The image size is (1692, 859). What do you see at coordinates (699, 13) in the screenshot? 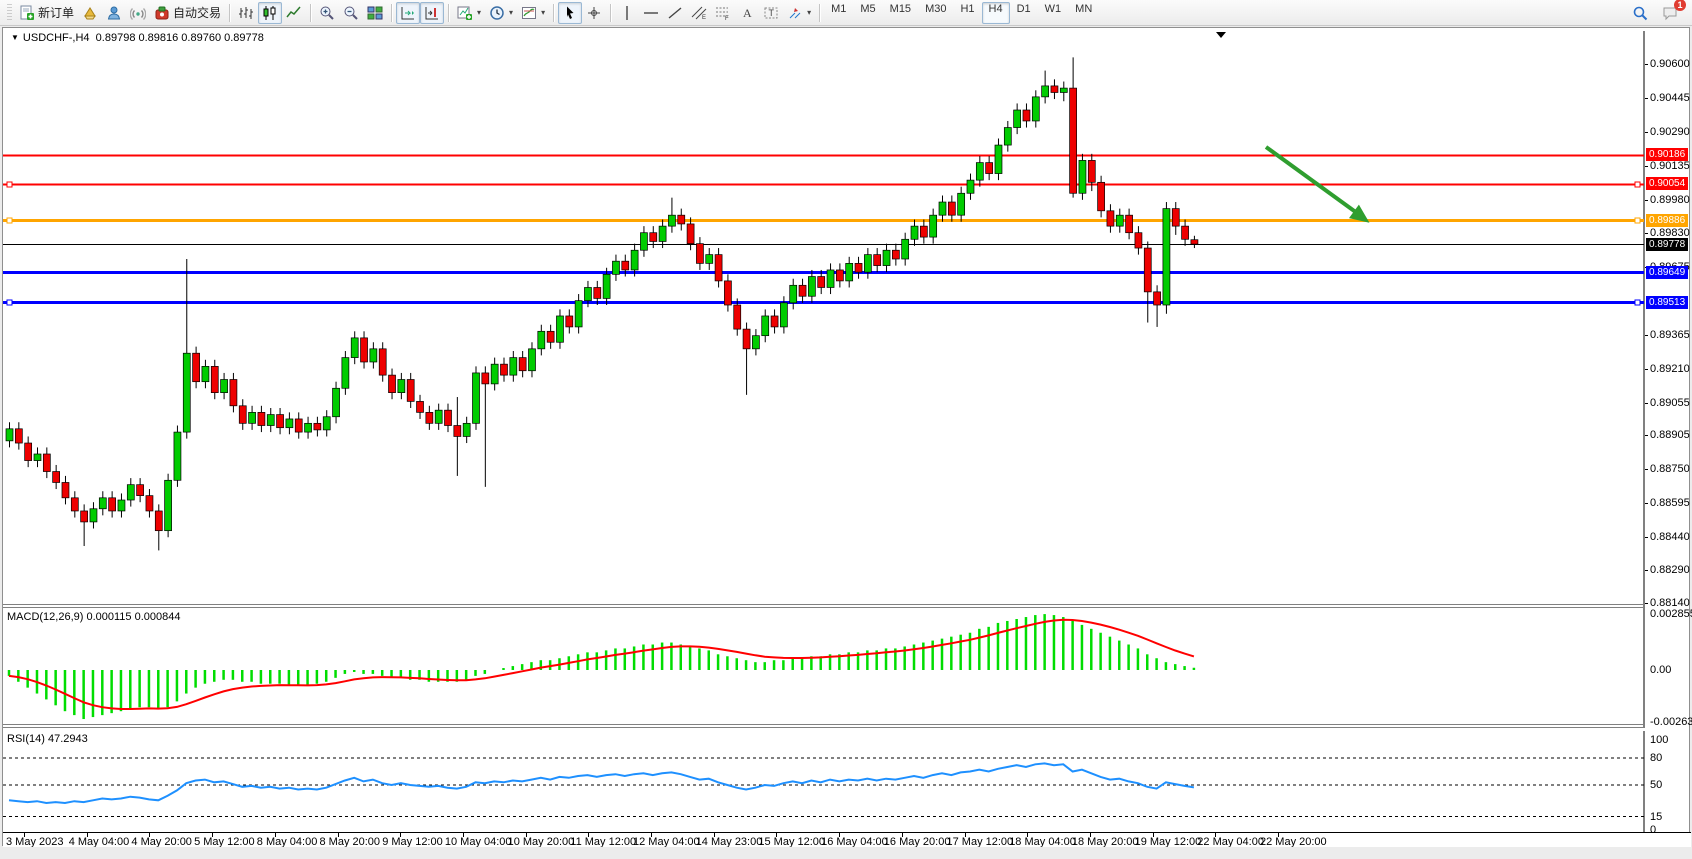
I see `equidistant-channel-button: E` at bounding box center [699, 13].